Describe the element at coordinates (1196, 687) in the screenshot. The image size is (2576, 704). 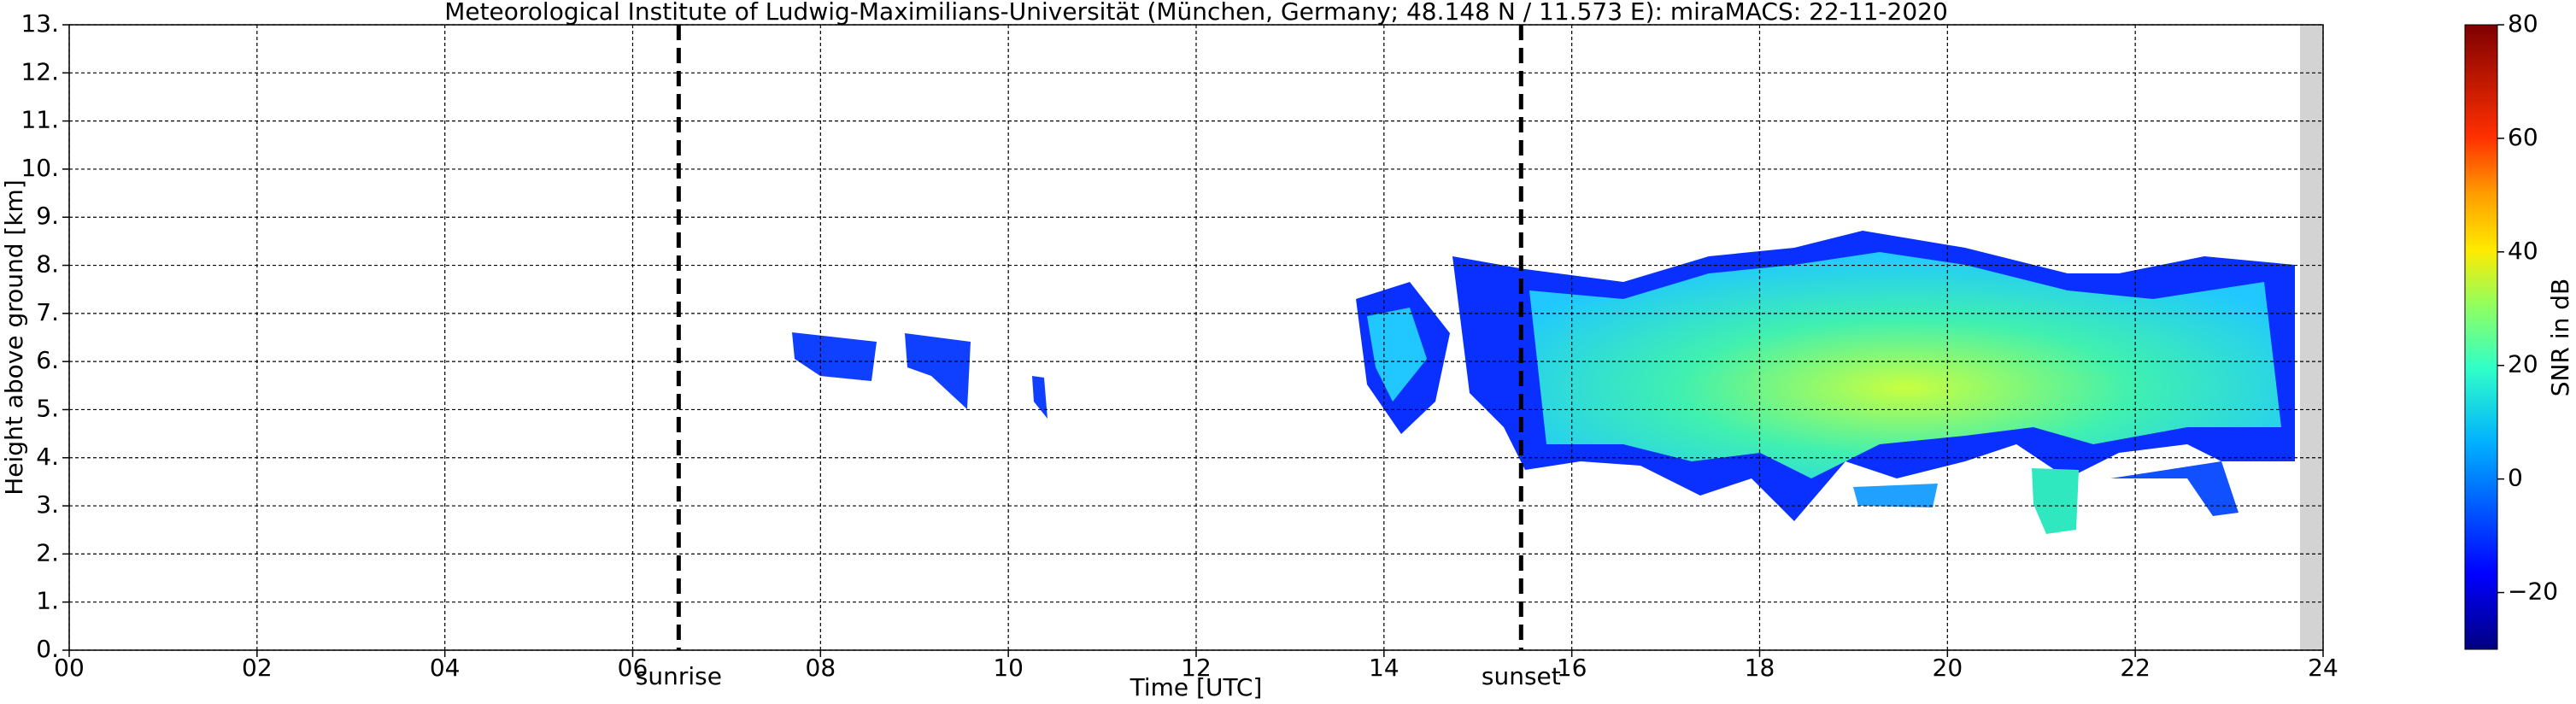
I see `x-axis-label: Time [UTC]` at that location.